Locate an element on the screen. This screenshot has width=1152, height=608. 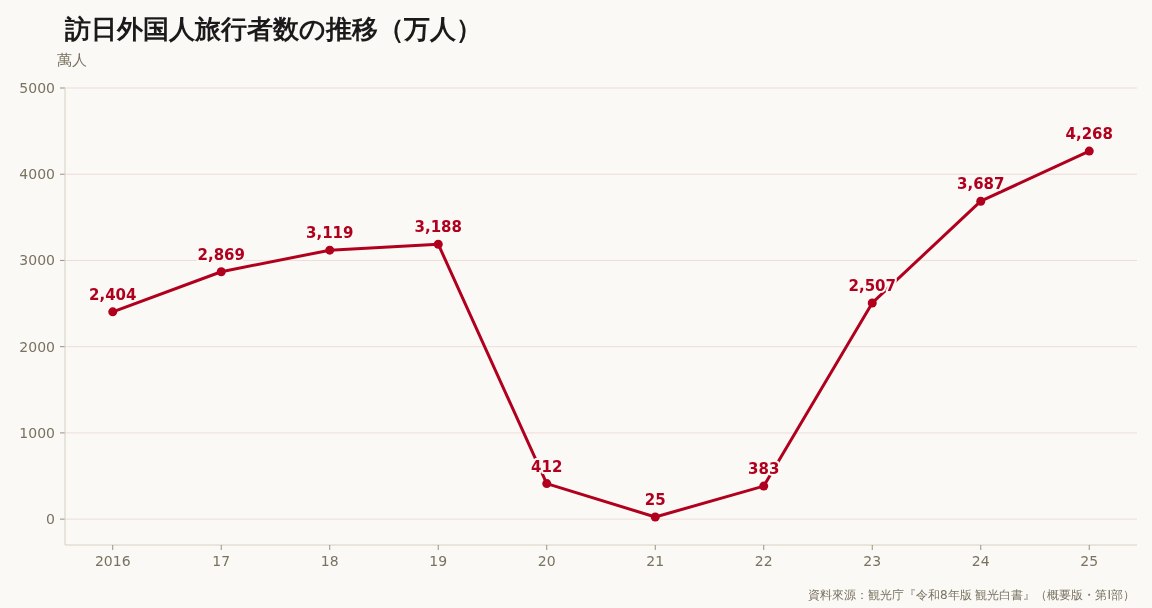
data-label: 3,687 is located at coordinates (981, 184).